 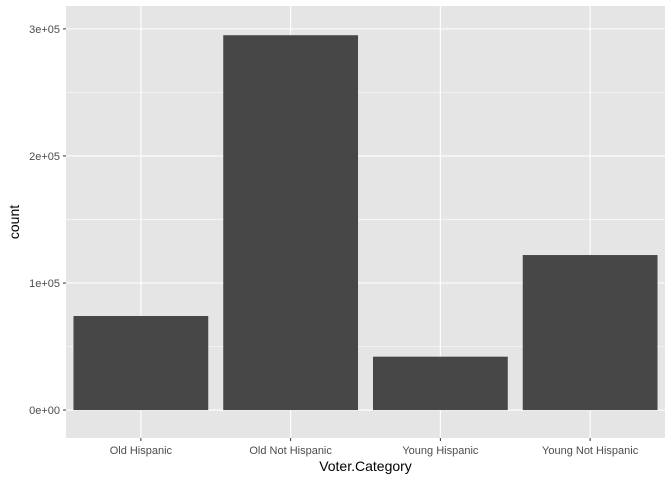 What do you see at coordinates (440, 451) in the screenshot?
I see `x-tick-label: Young Hispanic` at bounding box center [440, 451].